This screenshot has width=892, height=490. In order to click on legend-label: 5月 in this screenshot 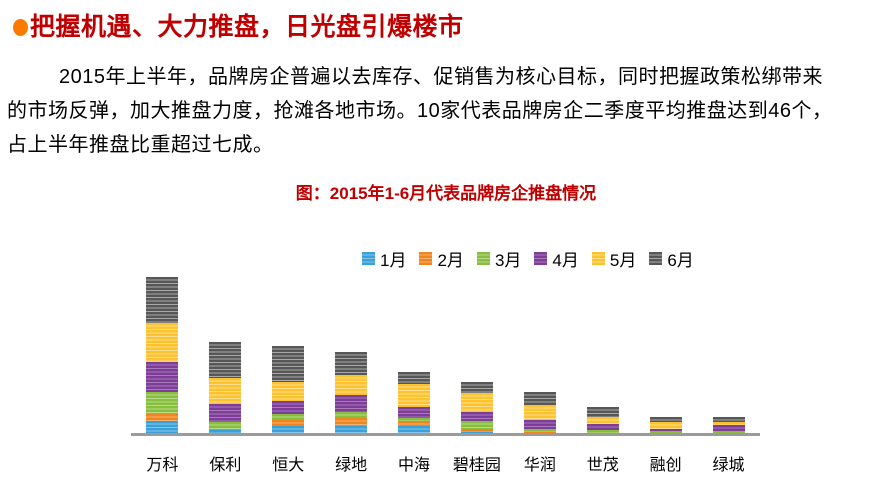, I will do `click(623, 260)`.